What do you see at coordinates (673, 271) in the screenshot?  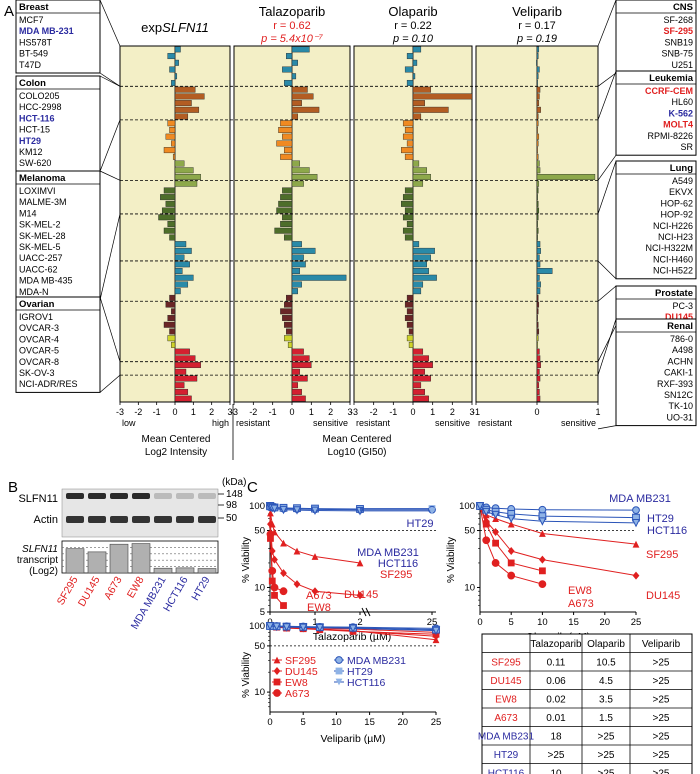 I see `cell-line-name: NCI-H522` at bounding box center [673, 271].